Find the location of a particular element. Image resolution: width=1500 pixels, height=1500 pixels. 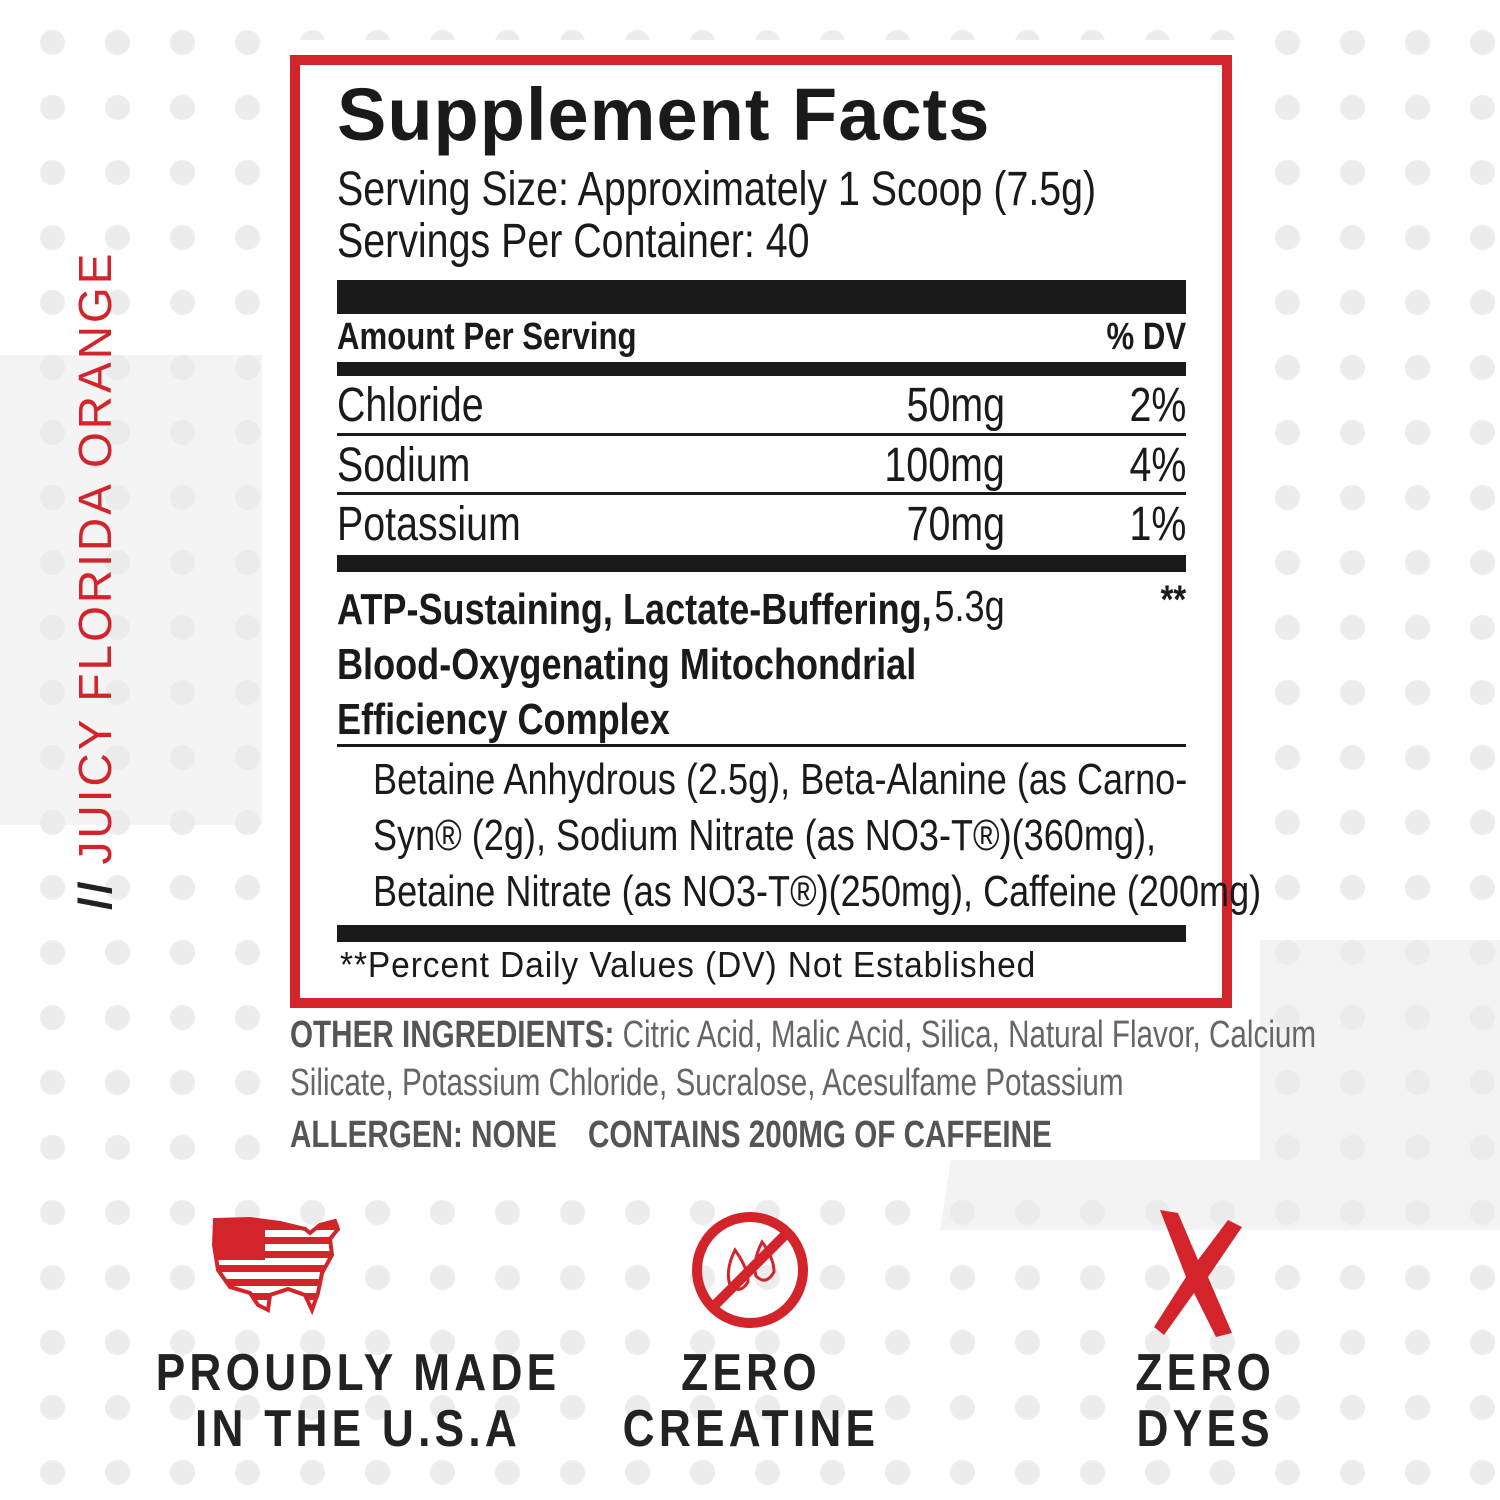

nutrient-name: Sodium is located at coordinates (404, 465).